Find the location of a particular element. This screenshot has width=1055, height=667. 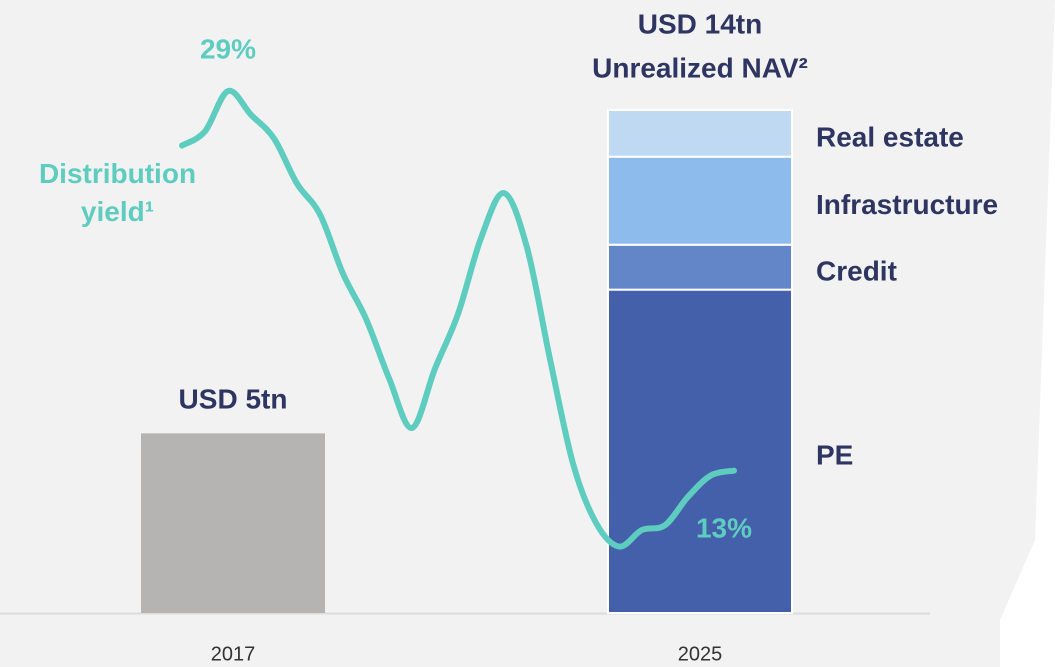

legend-label: Credit is located at coordinates (856, 271).